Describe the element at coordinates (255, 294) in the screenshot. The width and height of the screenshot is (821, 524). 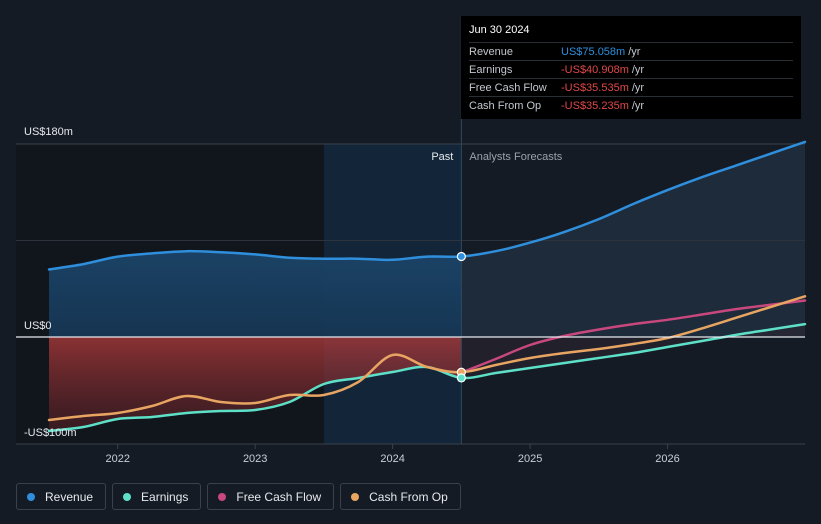
I see `revenue-area-past` at that location.